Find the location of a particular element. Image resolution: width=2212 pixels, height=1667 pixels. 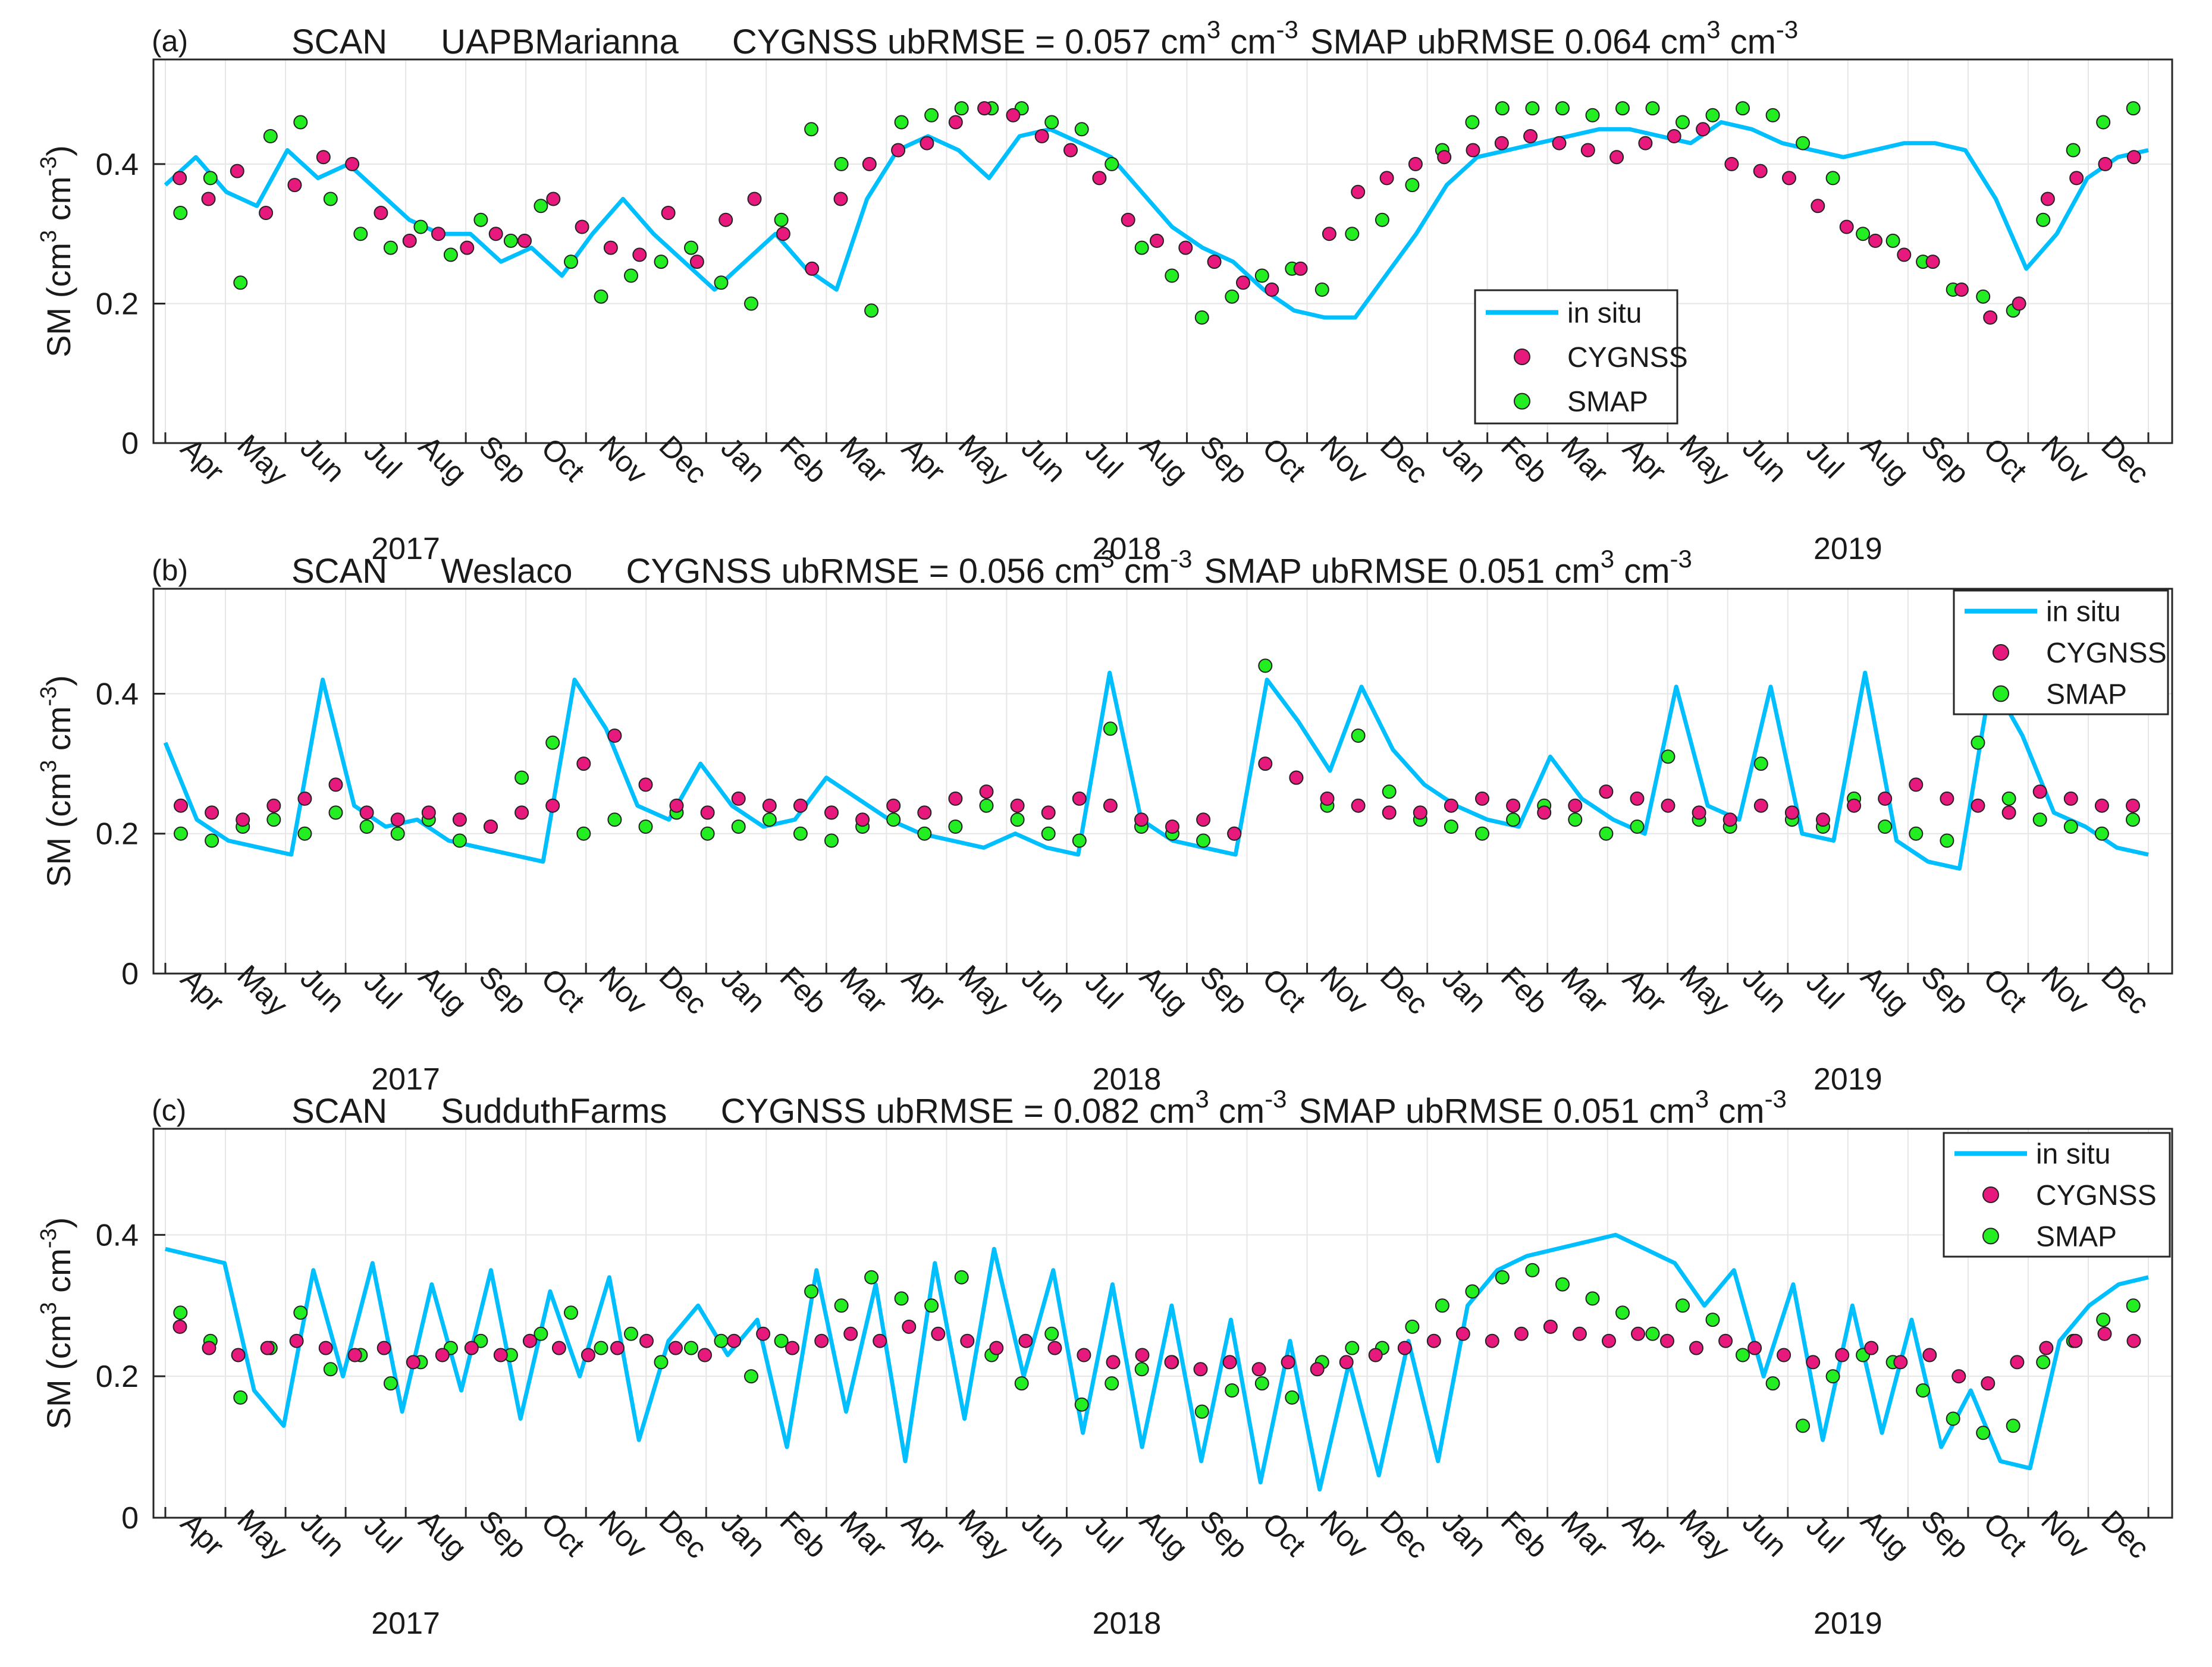

cygnss-metric-label: CYGNSS ubRMSE = is located at coordinates (898, 42).